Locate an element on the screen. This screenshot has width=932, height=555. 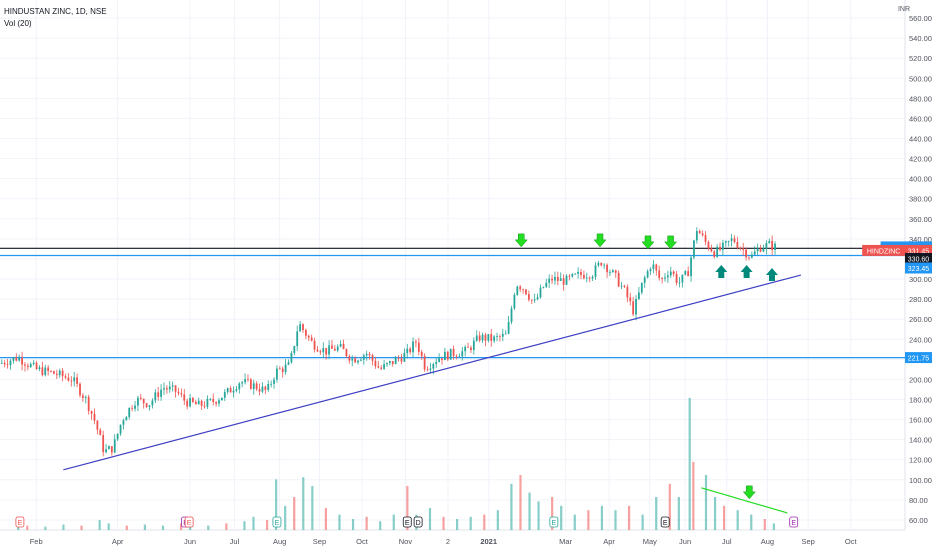
time-tick-label: Oct is located at coordinates (362, 541).